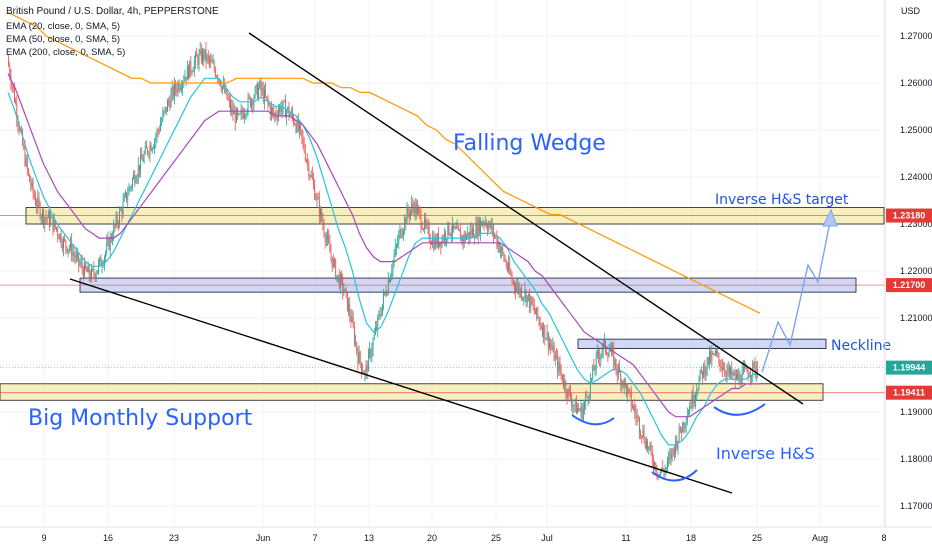  What do you see at coordinates (909, 393) in the screenshot?
I see `price-badge-label: 1.19411` at bounding box center [909, 393].